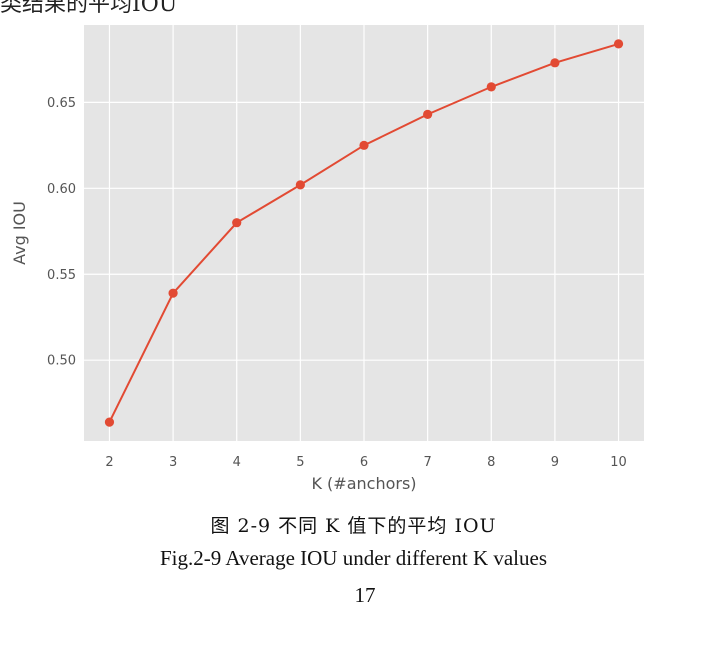 The height and width of the screenshot is (653, 707). Describe the element at coordinates (365, 595) in the screenshot. I see `page-number: 17` at that location.